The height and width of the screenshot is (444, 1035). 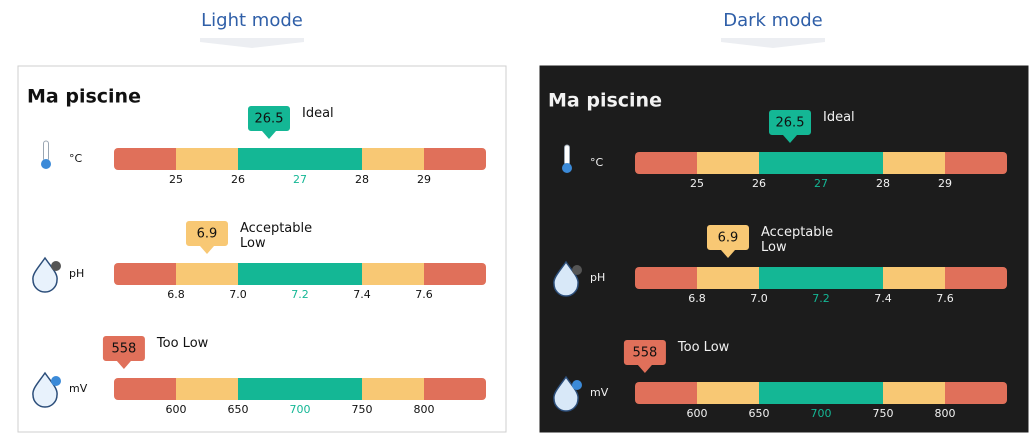 What do you see at coordinates (772, 20) in the screenshot?
I see `heading: Dark mode` at bounding box center [772, 20].